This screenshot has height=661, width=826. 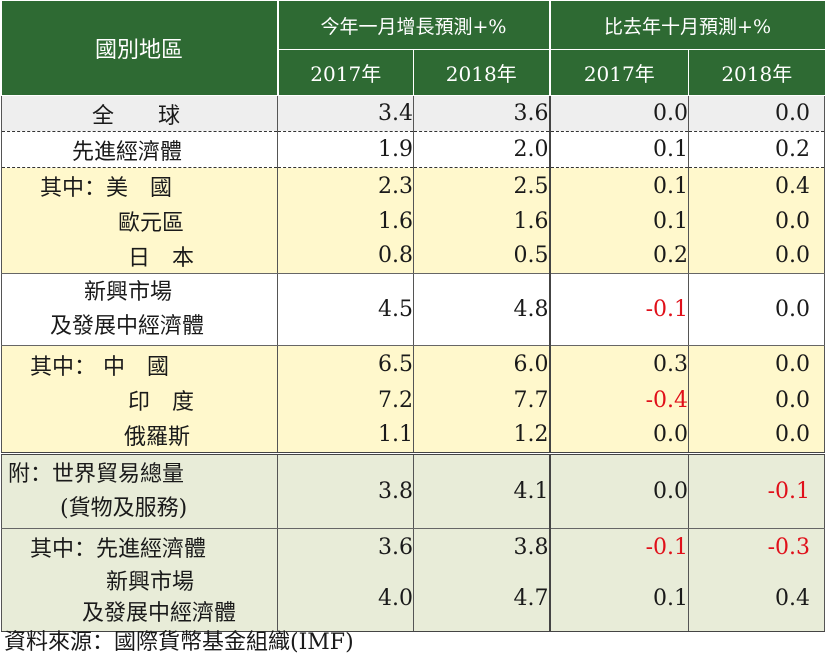 I want to click on cell-value: 6.5, so click(x=345, y=364).